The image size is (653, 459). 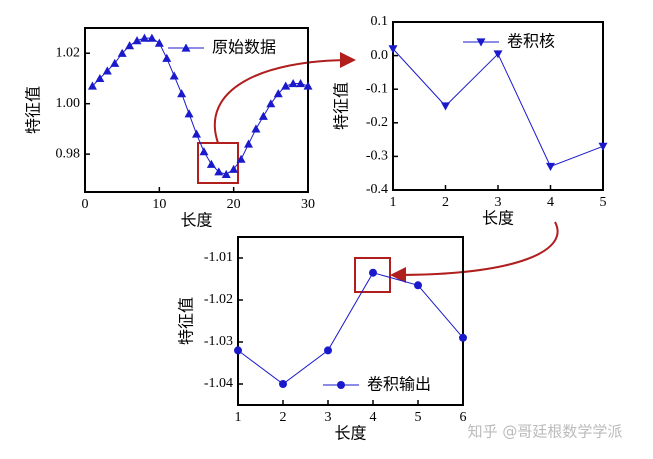 I want to click on y-tick-label: -1.02, so click(x=218, y=299).